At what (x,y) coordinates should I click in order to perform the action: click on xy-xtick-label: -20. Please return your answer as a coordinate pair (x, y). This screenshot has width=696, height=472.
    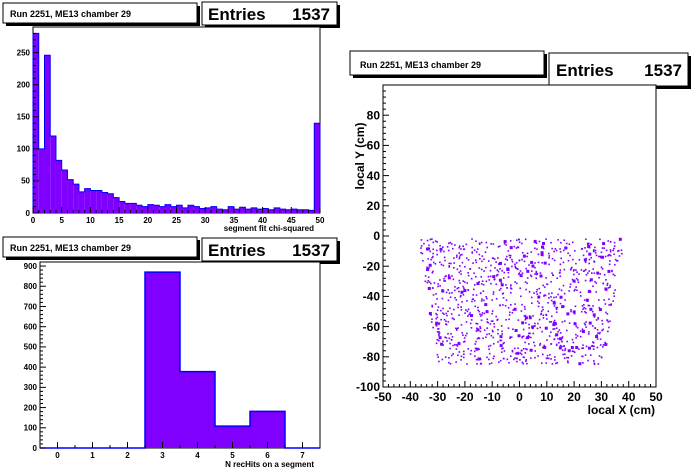
    Looking at the image, I should click on (465, 397).